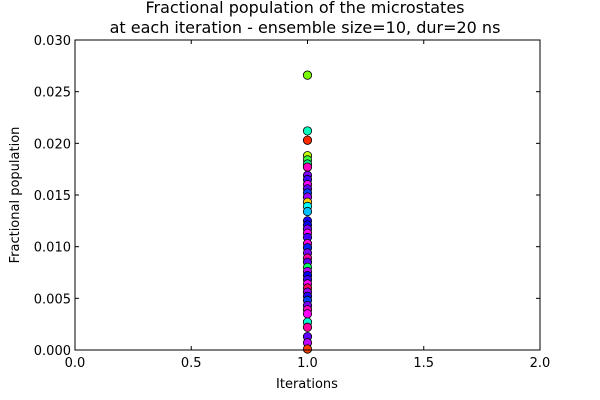 Image resolution: width=600 pixels, height=400 pixels. What do you see at coordinates (307, 363) in the screenshot?
I see `x-tick-label: 1.0` at bounding box center [307, 363].